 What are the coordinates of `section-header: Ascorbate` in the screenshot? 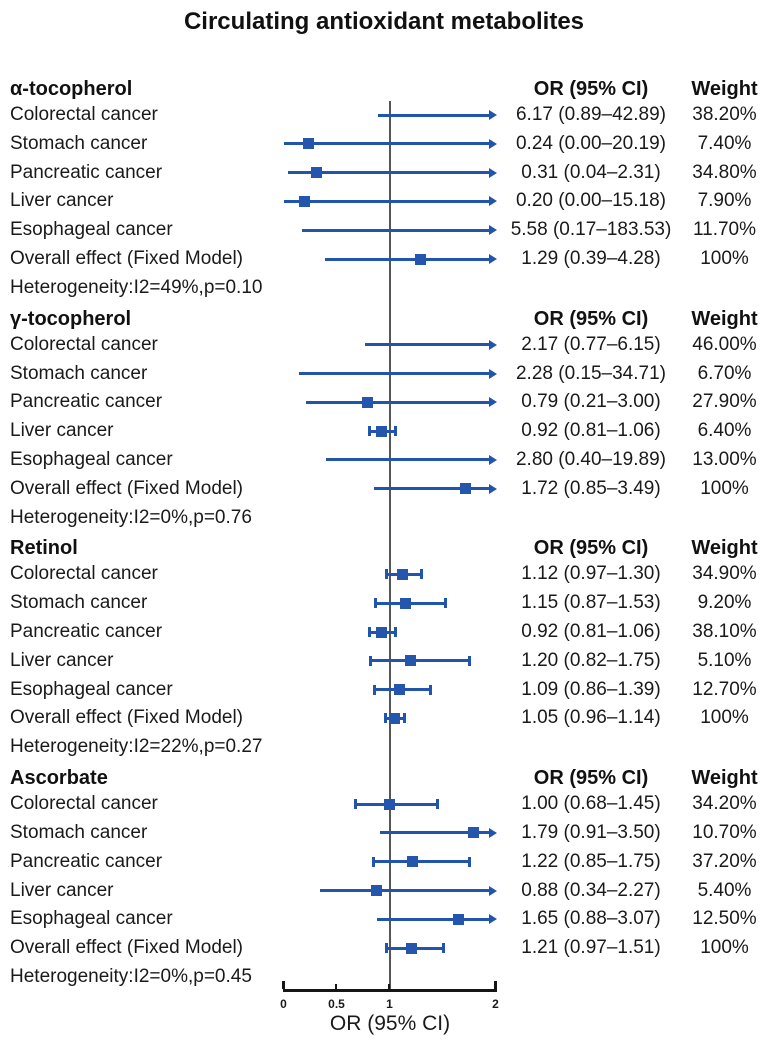 It's located at (59, 778).